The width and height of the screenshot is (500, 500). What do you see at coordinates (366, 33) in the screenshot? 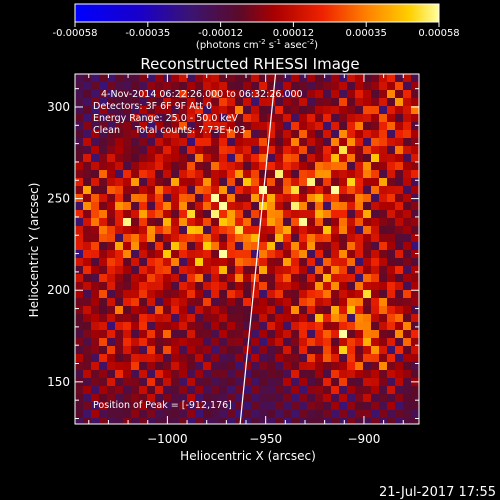
I see `colorbar-tick-label: 0.00035` at bounding box center [366, 33].